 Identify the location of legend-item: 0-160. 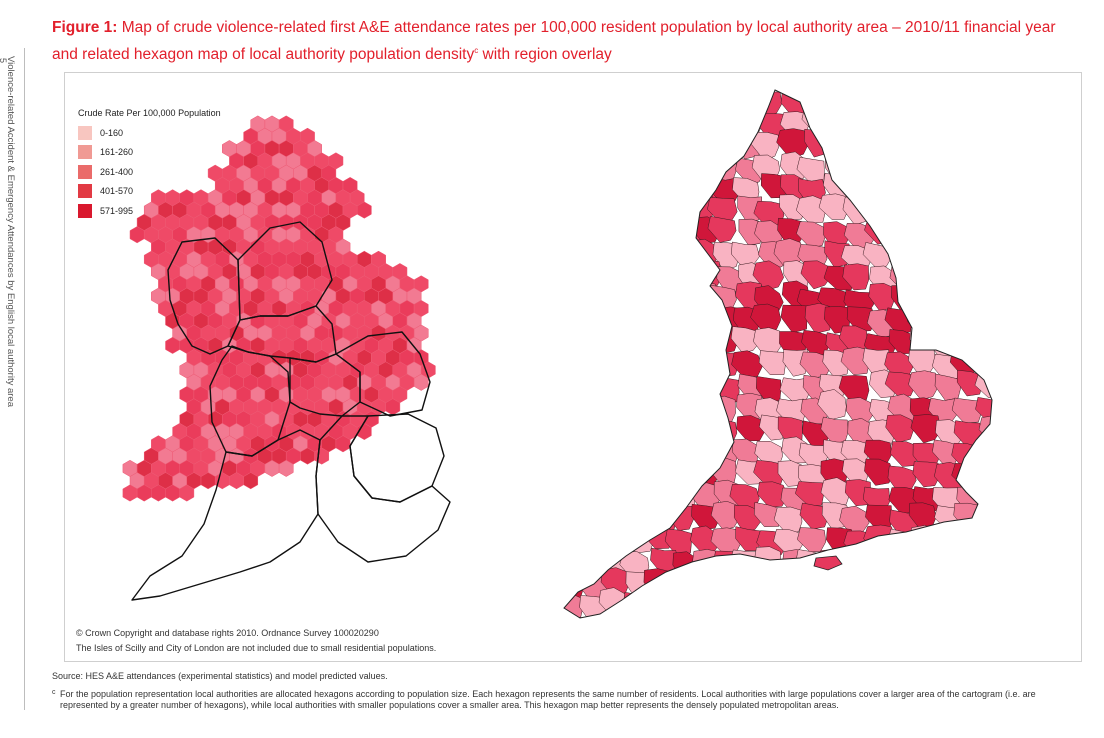
(149, 133).